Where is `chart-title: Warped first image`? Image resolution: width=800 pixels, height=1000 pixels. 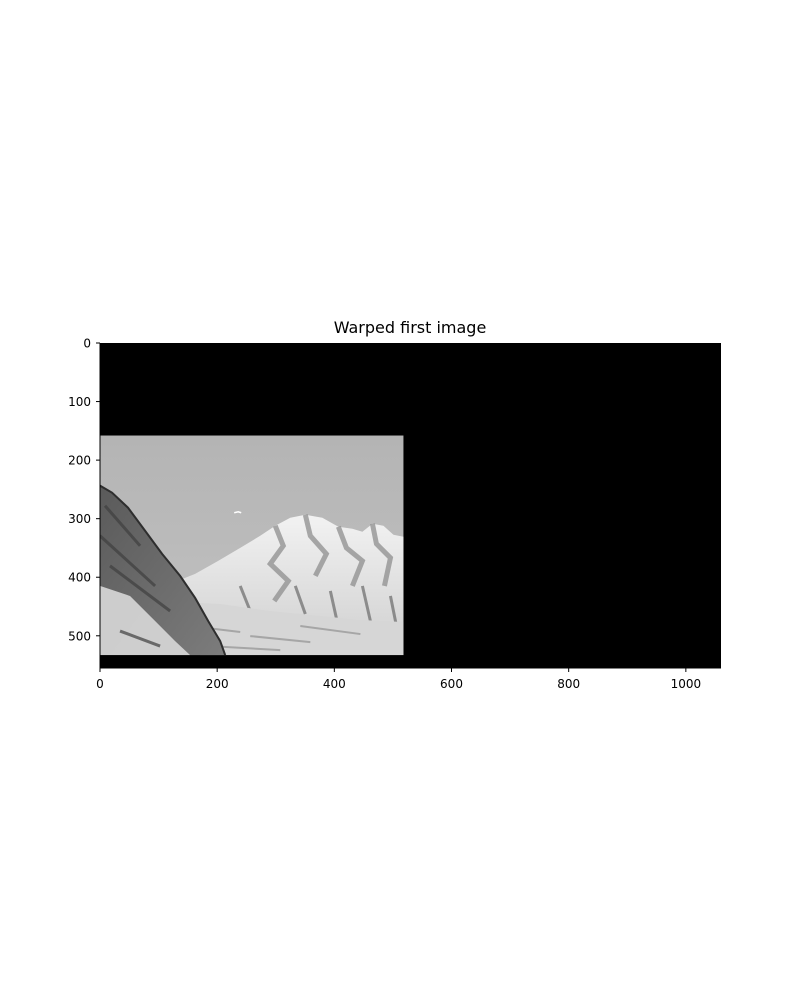
chart-title: Warped first image is located at coordinates (410, 327).